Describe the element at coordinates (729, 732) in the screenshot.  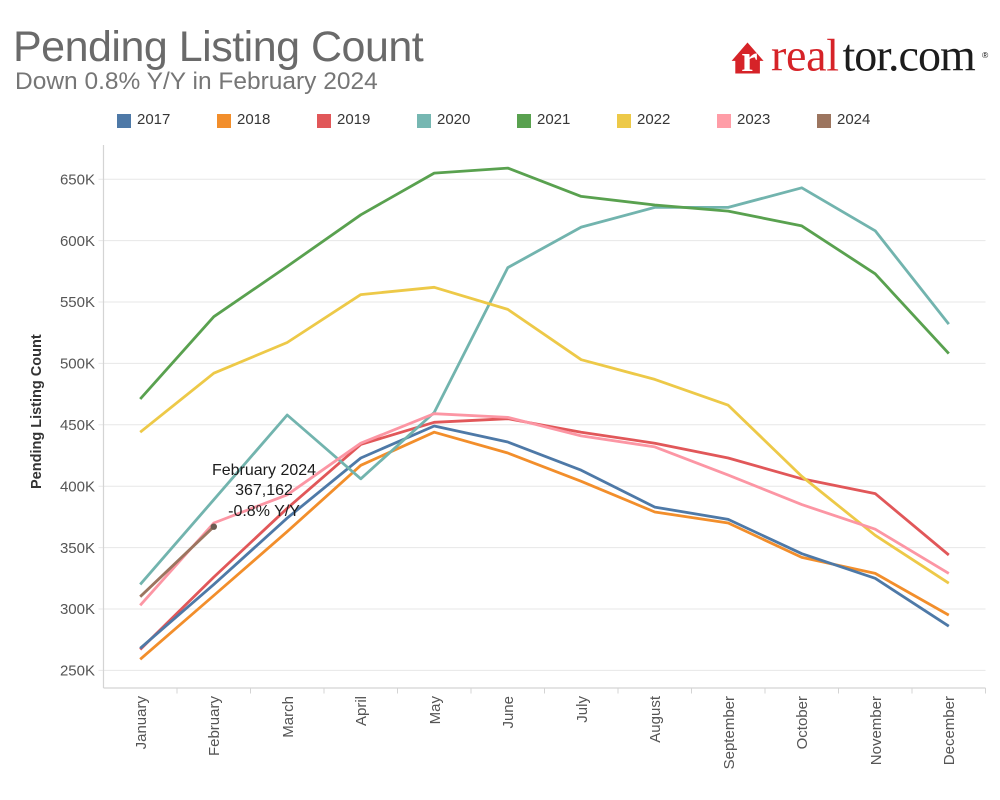
I see `svg-text: September` at that location.